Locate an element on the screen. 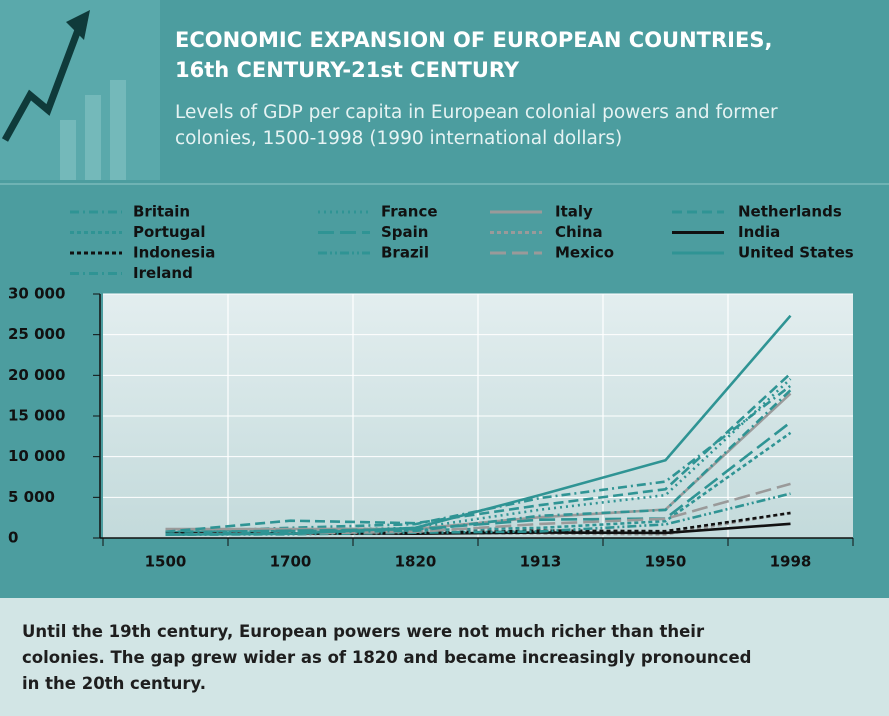  legend-label: United States is located at coordinates (796, 253).